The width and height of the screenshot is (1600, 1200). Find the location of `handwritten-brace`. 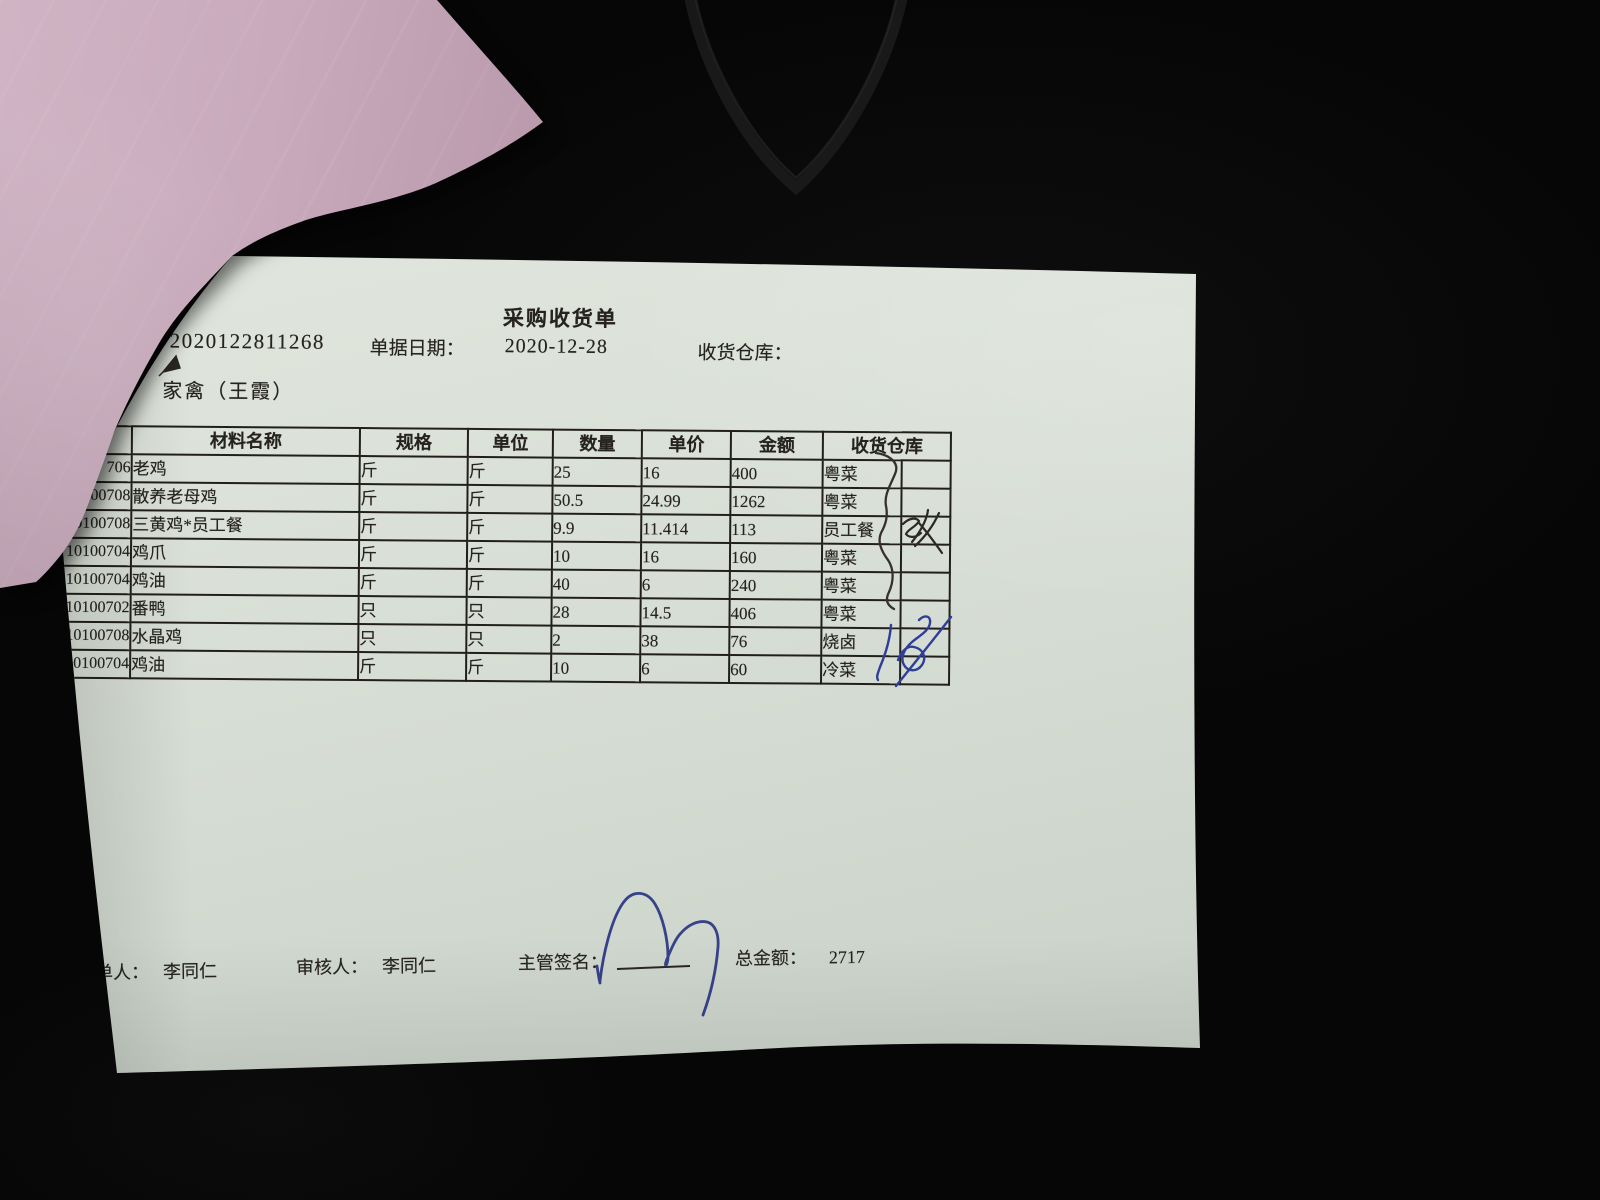

handwritten-brace is located at coordinates (886, 531).